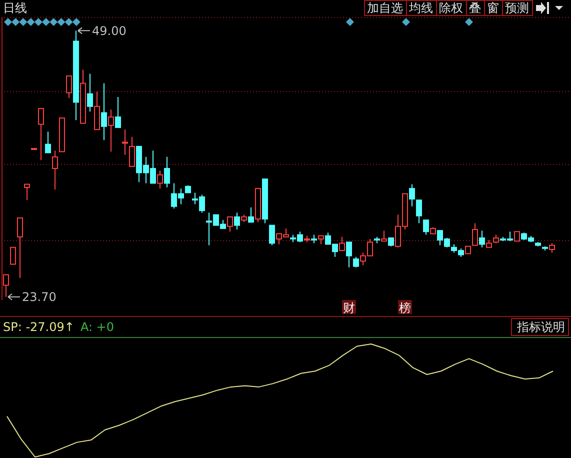 This screenshot has width=571, height=458. I want to click on text: A: +0, so click(97, 327).